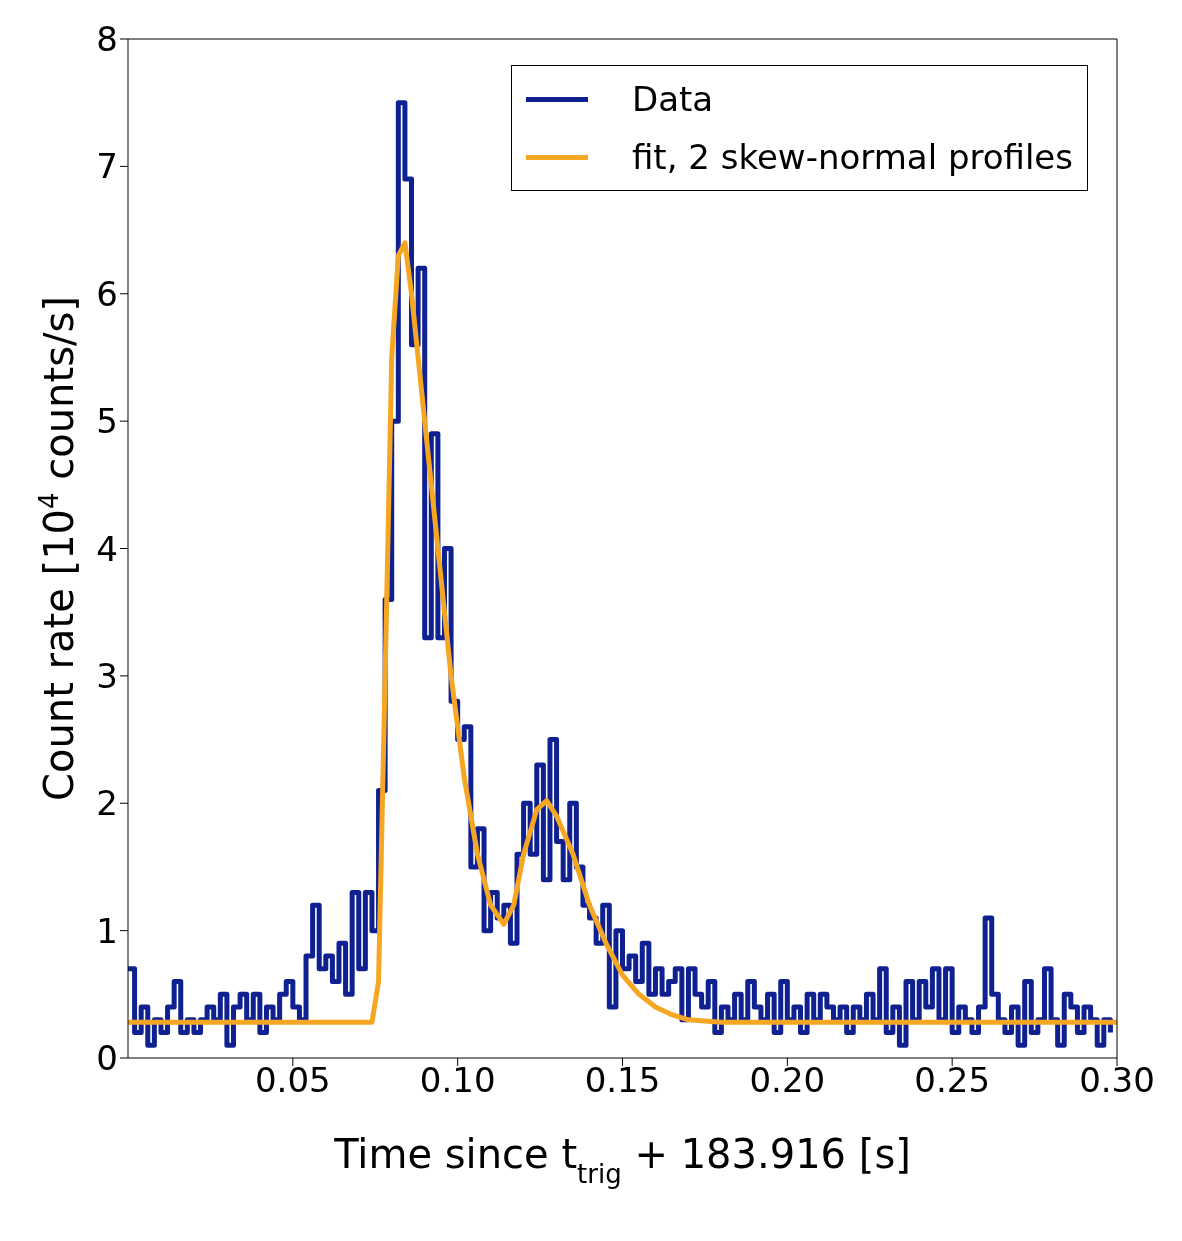 The image size is (1182, 1241). What do you see at coordinates (107, 166) in the screenshot?
I see `y-tick-label: 7` at bounding box center [107, 166].